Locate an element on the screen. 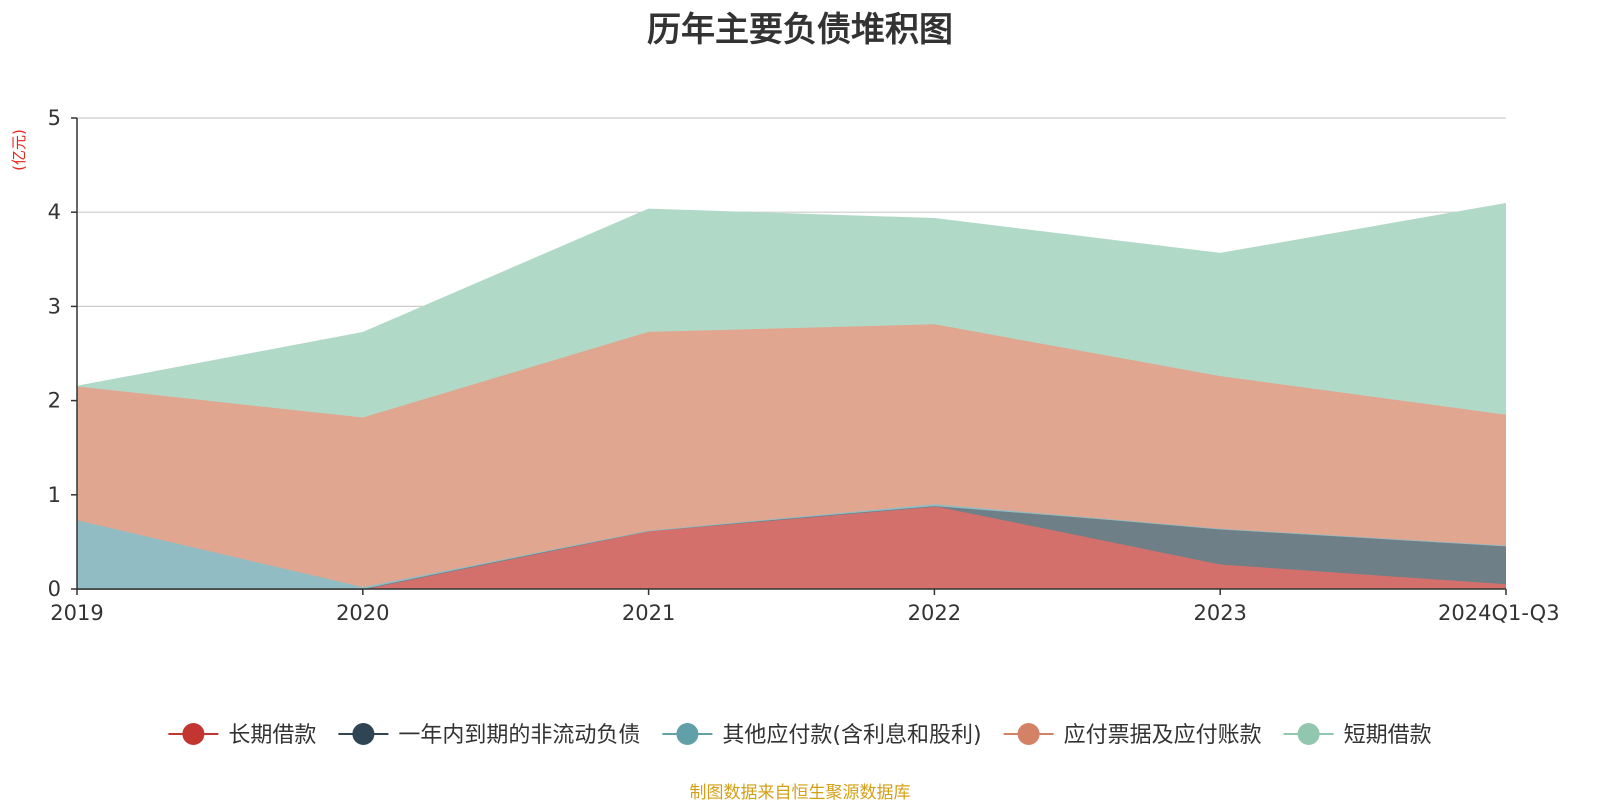  y-tick-label: 3 is located at coordinates (54, 306).